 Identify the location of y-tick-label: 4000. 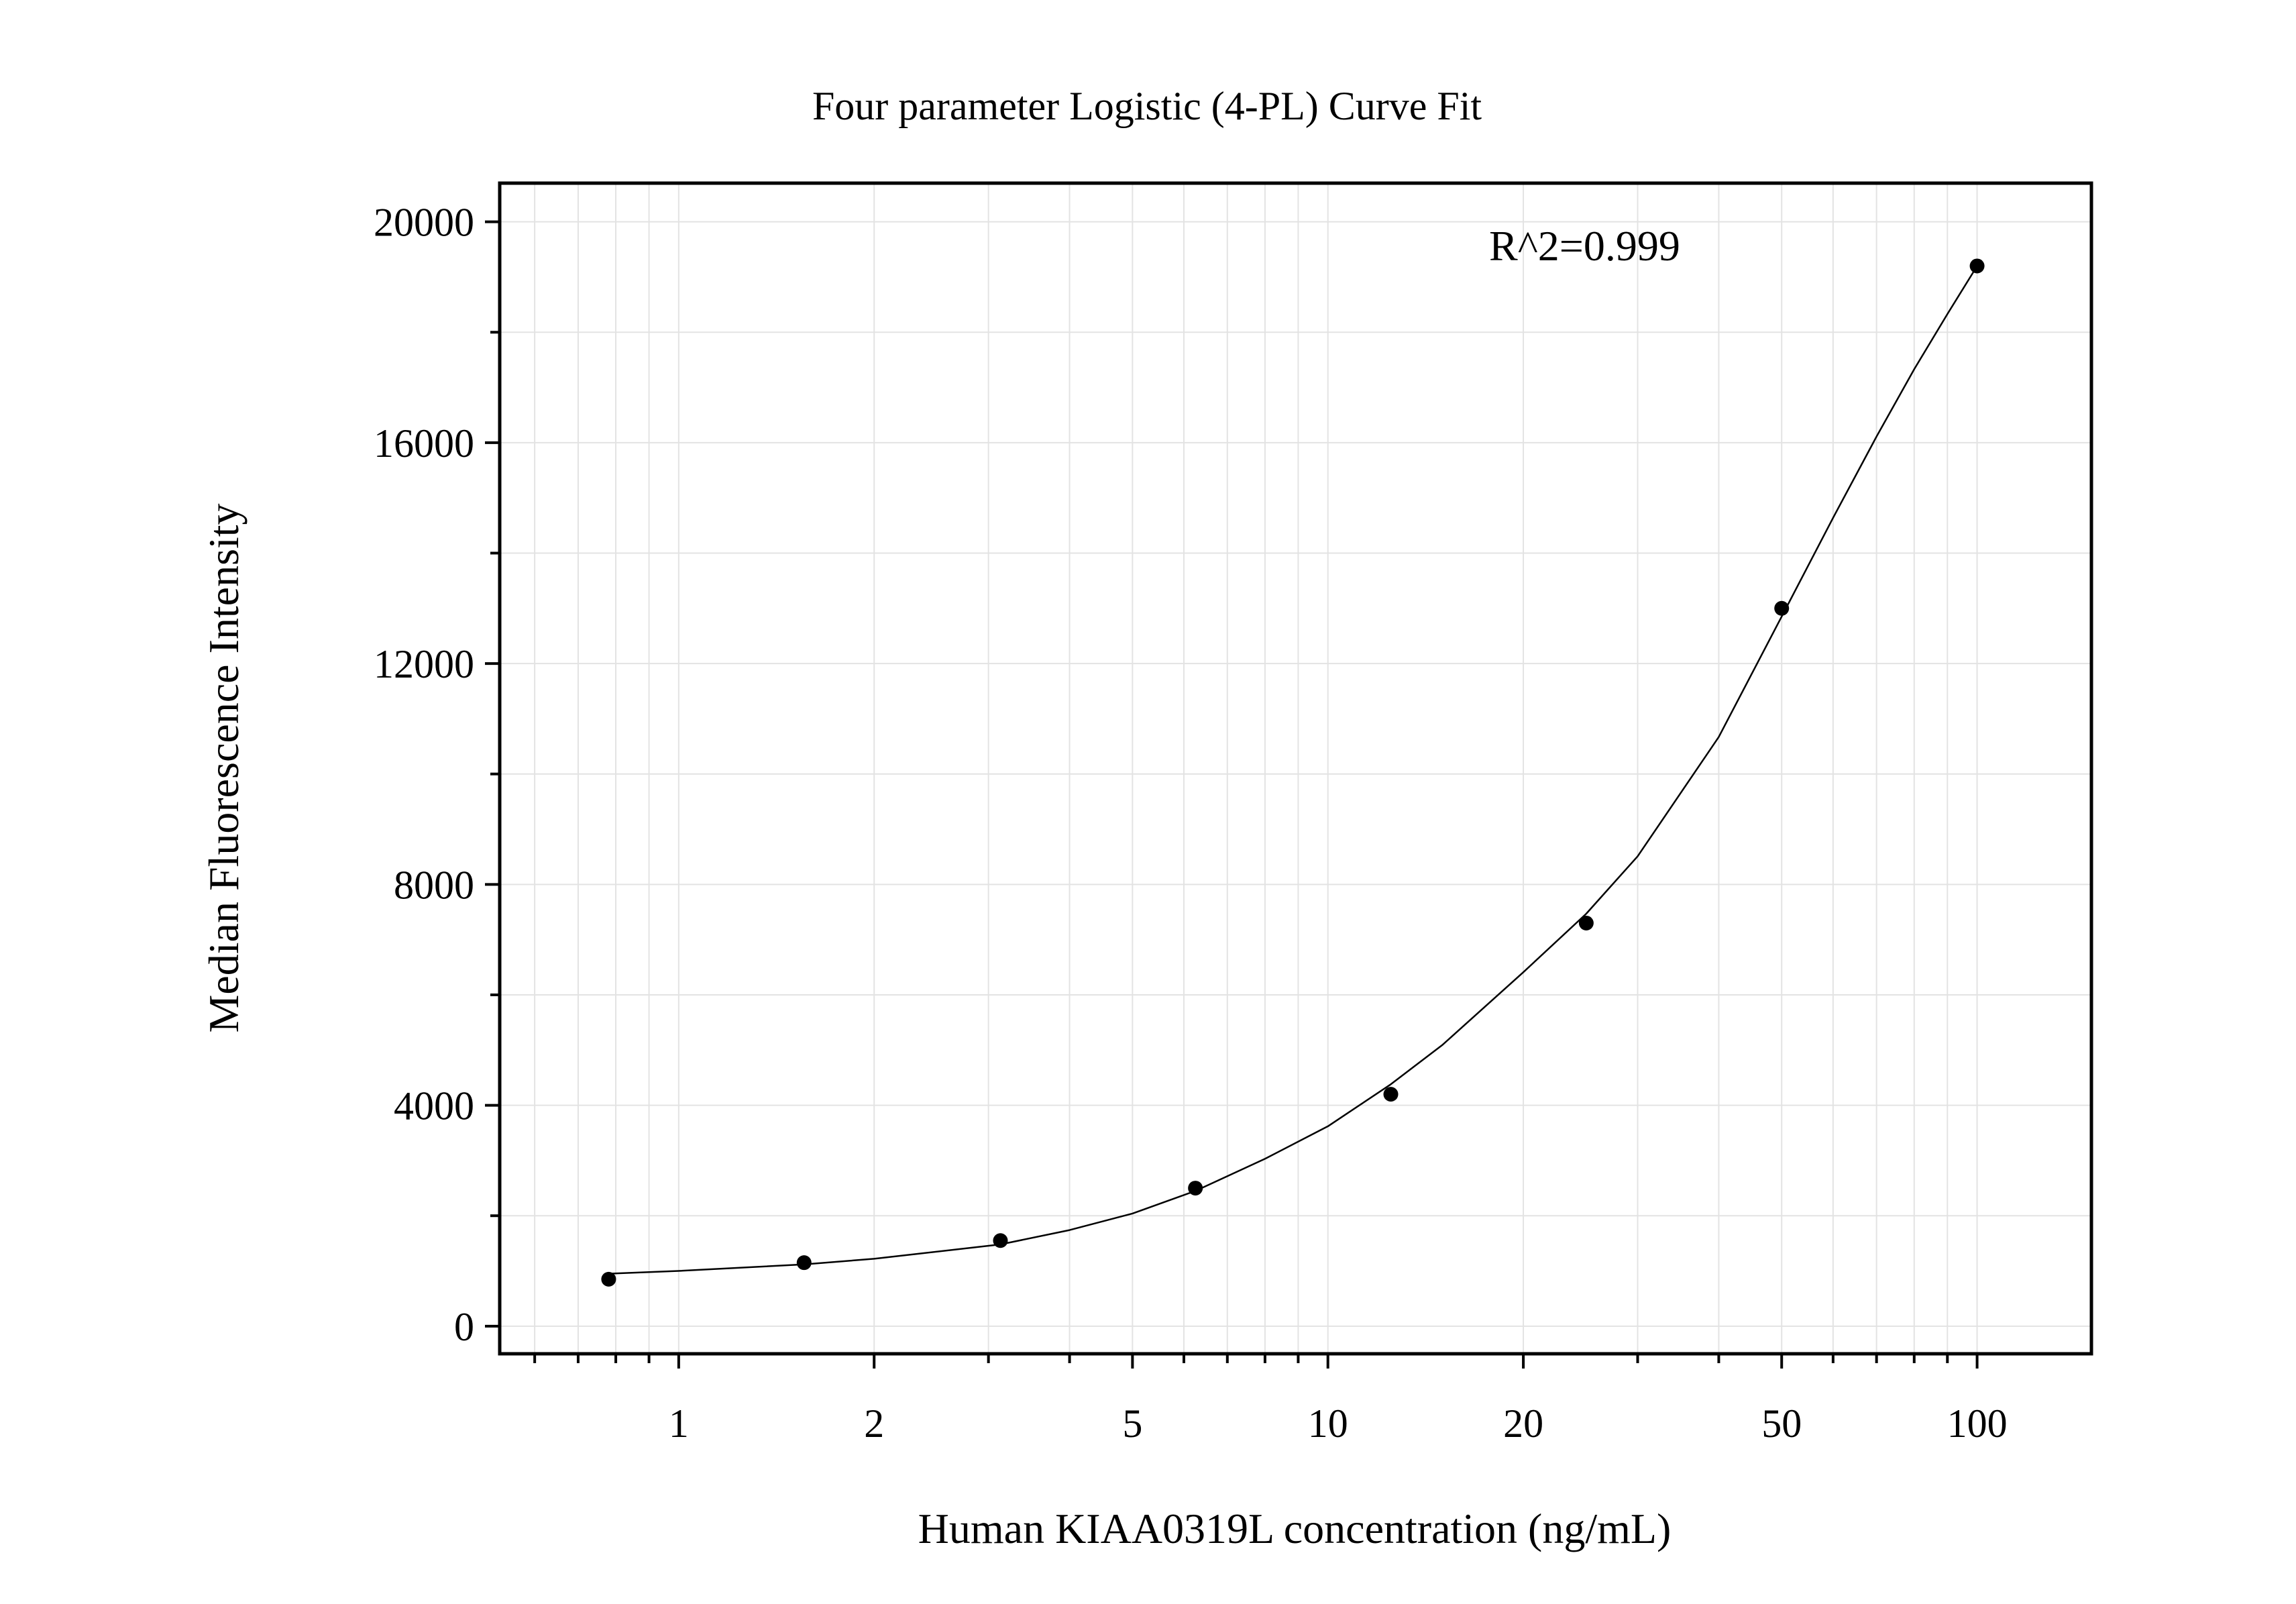
(434, 1106).